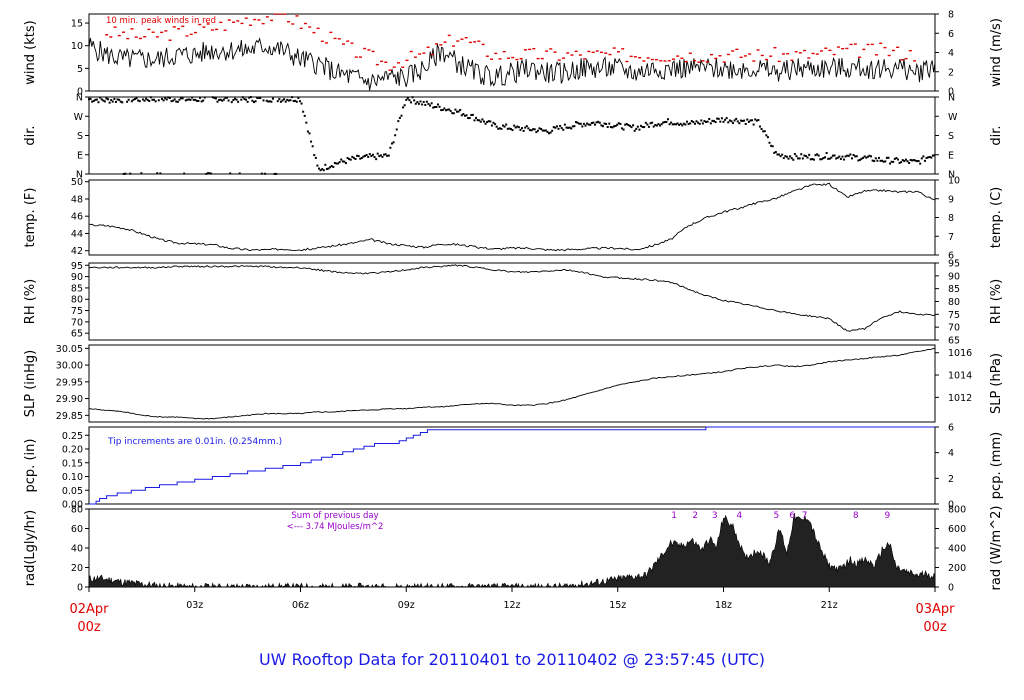 This screenshot has height=700, width=1024. Describe the element at coordinates (996, 548) in the screenshot. I see `radiation-right-axis-label: rad (W/m^2)` at that location.